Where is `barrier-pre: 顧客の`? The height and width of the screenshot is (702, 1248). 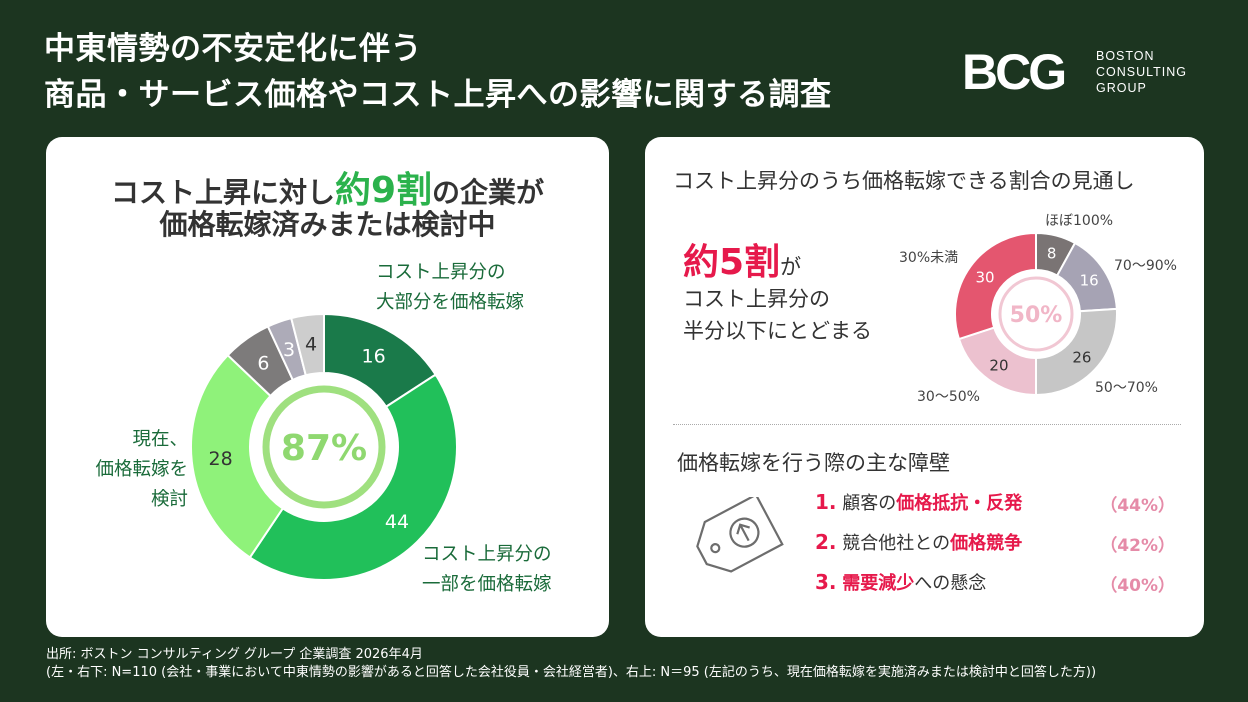
barrier-pre: 顧客の is located at coordinates (869, 503).